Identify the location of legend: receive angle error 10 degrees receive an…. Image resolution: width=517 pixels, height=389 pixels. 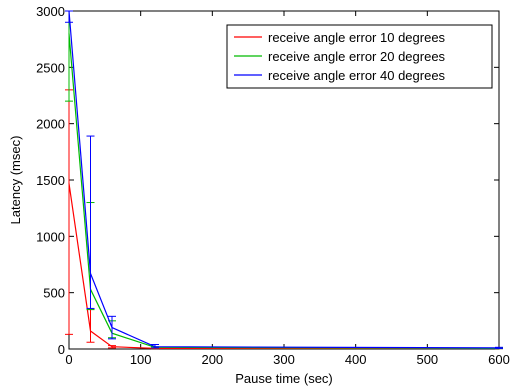
(359, 56).